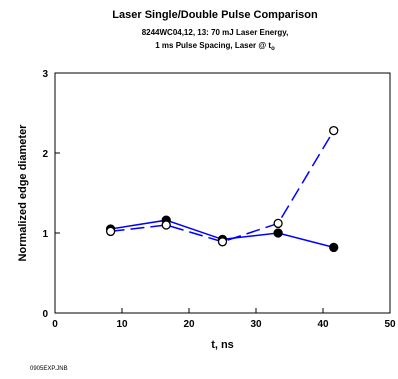  Describe the element at coordinates (323, 324) in the screenshot. I see `x-tick-label: 40` at that location.